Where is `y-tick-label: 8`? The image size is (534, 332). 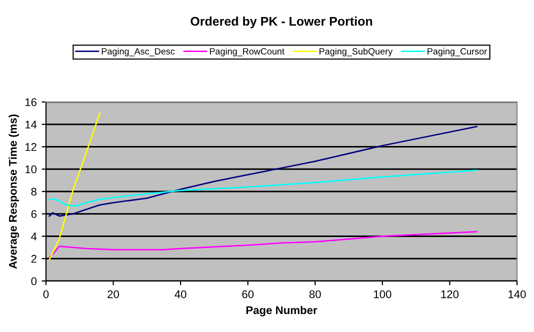
y-tick-label: 8 is located at coordinates (33, 192).